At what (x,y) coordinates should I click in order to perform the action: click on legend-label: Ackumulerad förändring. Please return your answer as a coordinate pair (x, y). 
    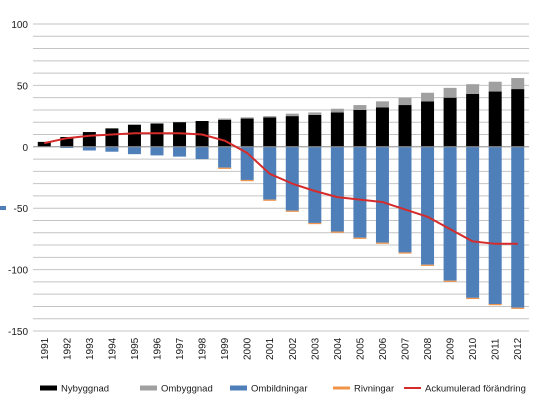
    Looking at the image, I should click on (475, 389).